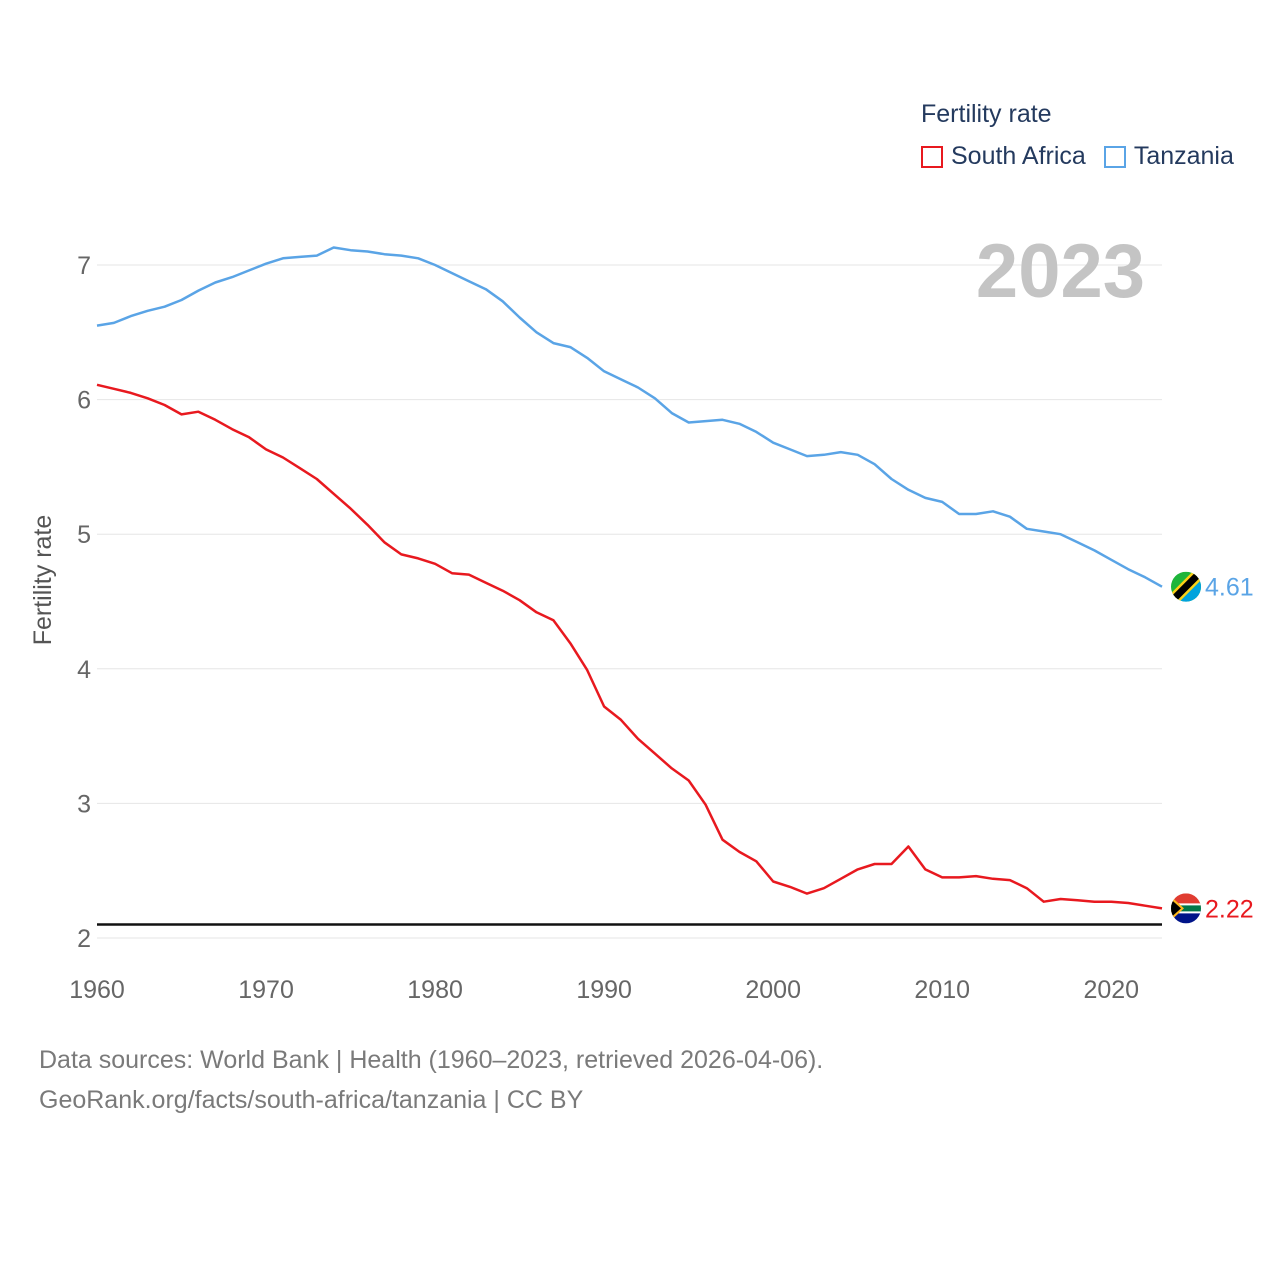 This screenshot has width=1280, height=1280. I want to click on legend-item-south-africa: South Africa, so click(1003, 156).